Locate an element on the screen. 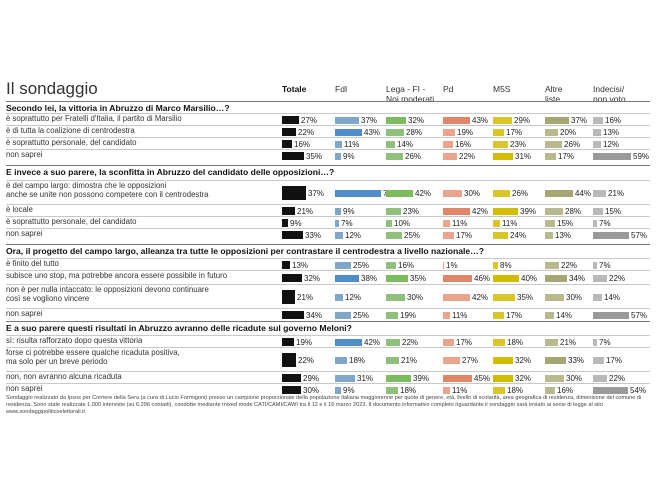  column-header-4: M5S is located at coordinates (502, 89).